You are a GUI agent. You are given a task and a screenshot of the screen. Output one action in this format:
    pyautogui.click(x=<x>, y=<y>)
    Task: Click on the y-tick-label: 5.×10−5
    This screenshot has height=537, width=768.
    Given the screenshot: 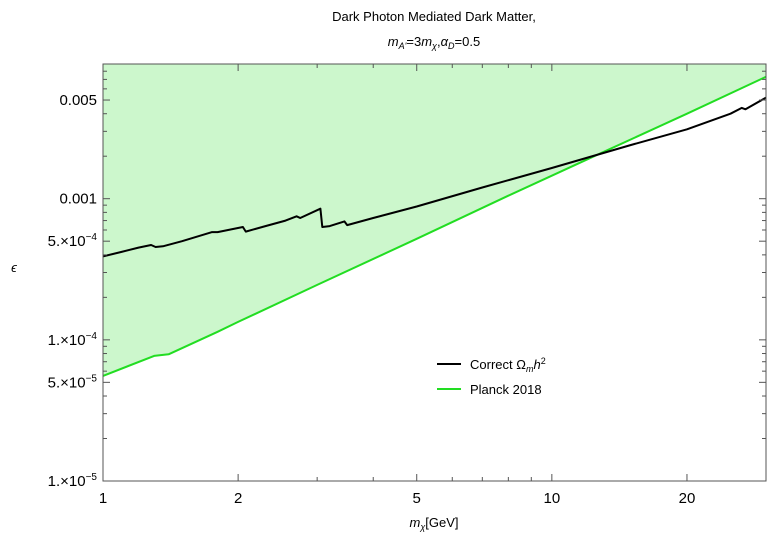 What is the action you would take?
    pyautogui.click(x=73, y=382)
    